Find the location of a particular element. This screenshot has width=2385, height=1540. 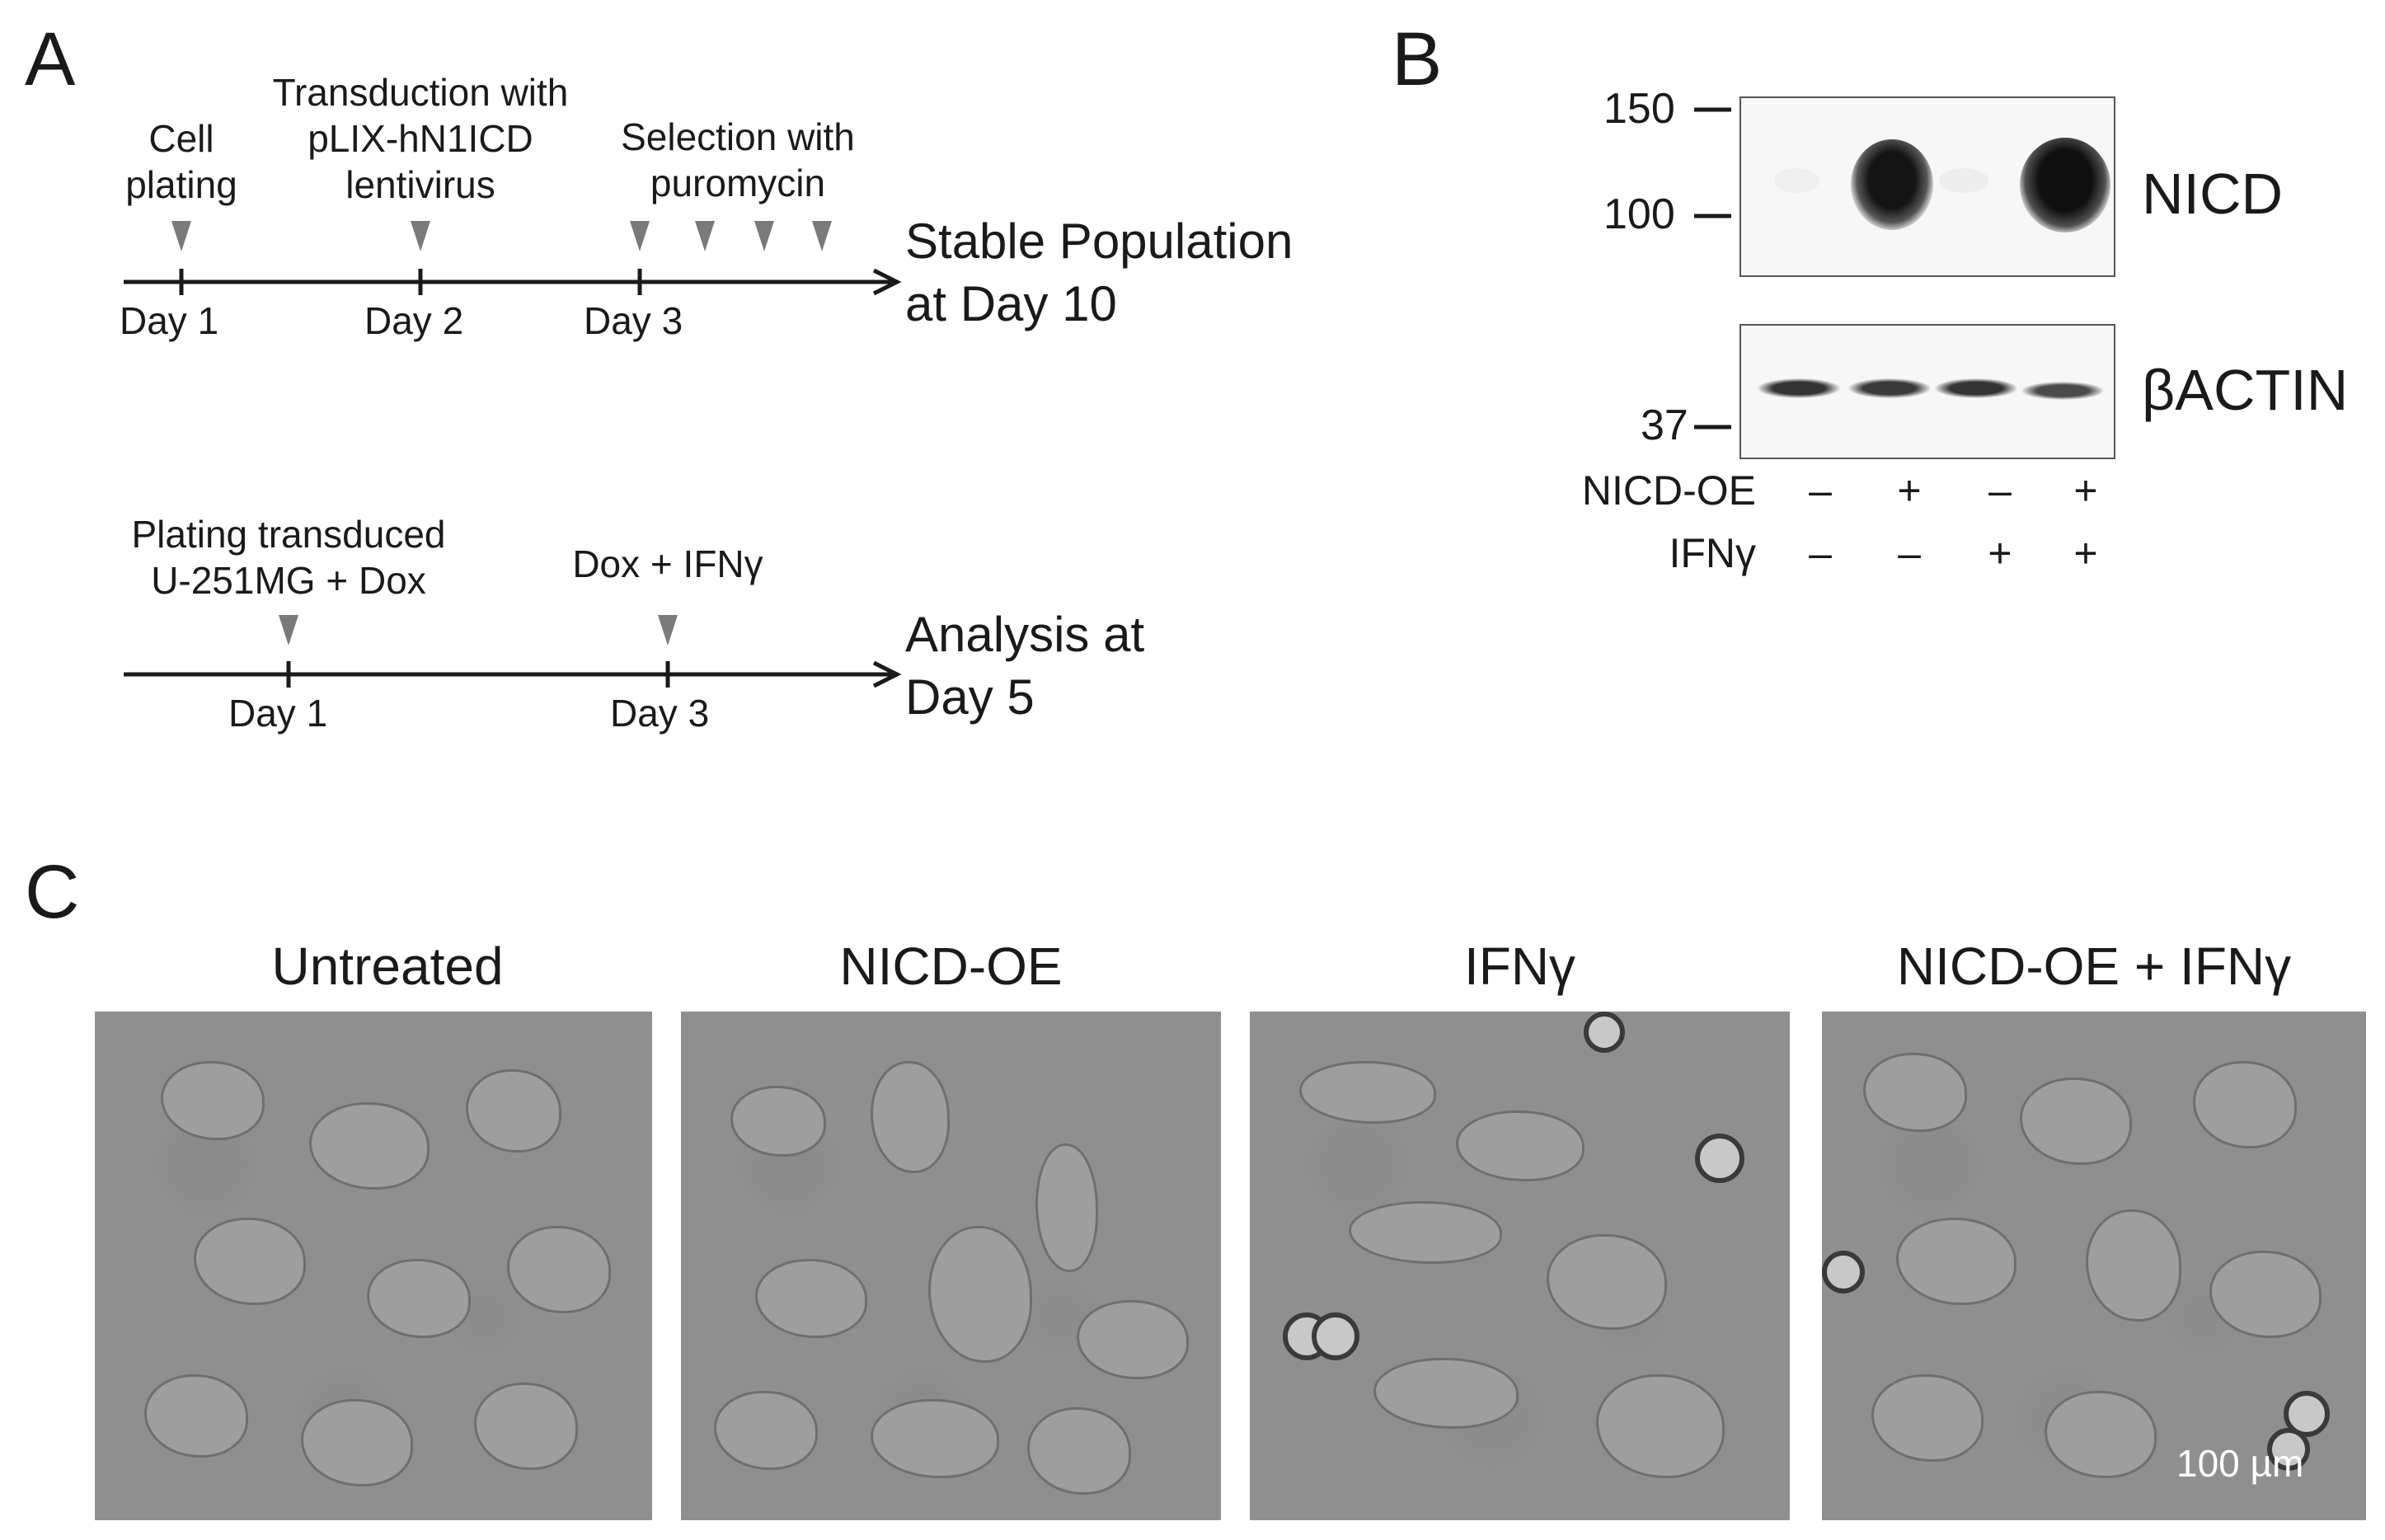

condition-label: IFNγ is located at coordinates (1712, 553).